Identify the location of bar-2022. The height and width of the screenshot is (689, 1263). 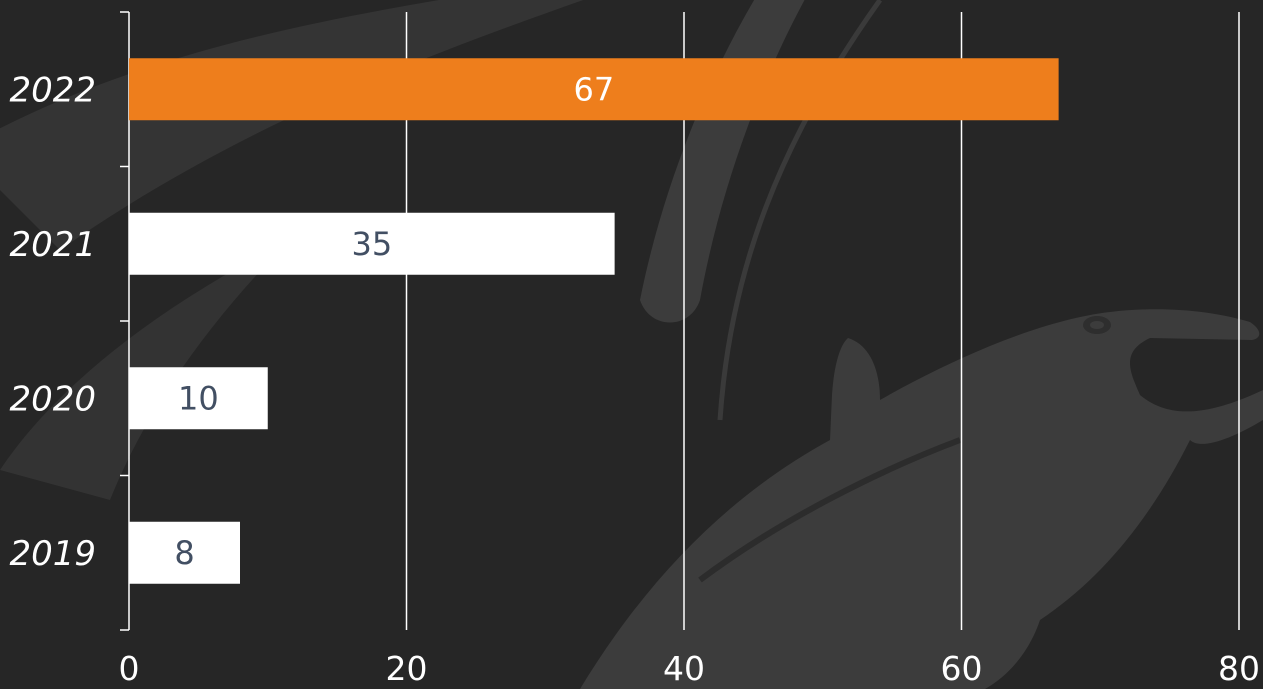
(594, 89).